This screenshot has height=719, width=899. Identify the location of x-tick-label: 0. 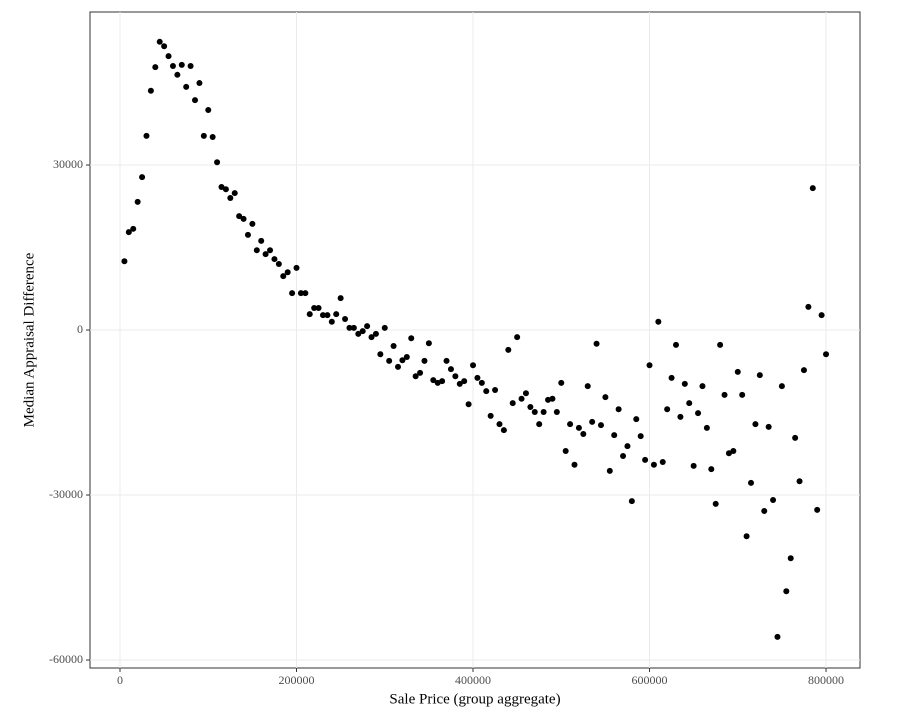
(120, 680).